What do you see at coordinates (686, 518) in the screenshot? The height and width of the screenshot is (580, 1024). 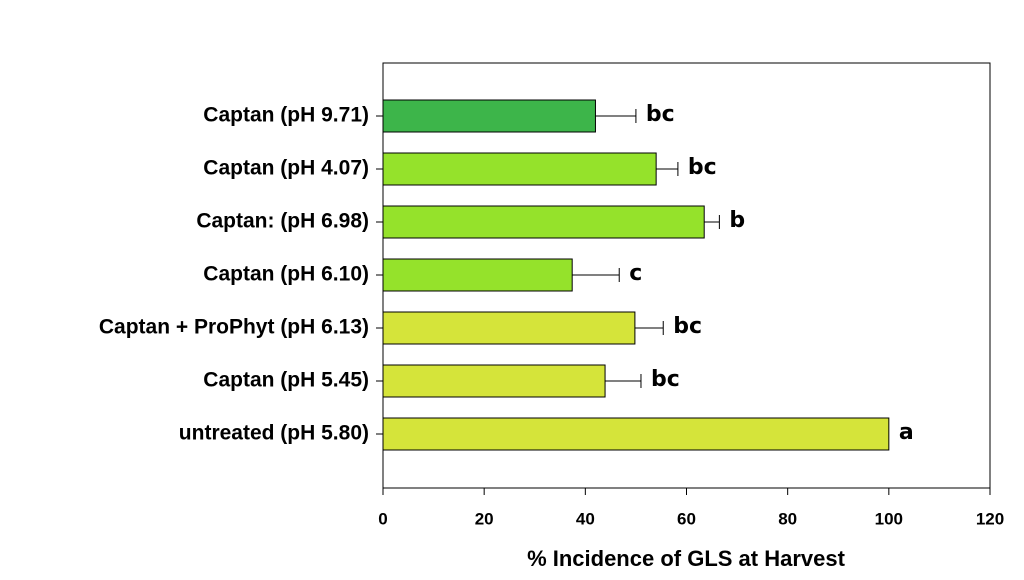 I see `x-tick-label: 60` at bounding box center [686, 518].